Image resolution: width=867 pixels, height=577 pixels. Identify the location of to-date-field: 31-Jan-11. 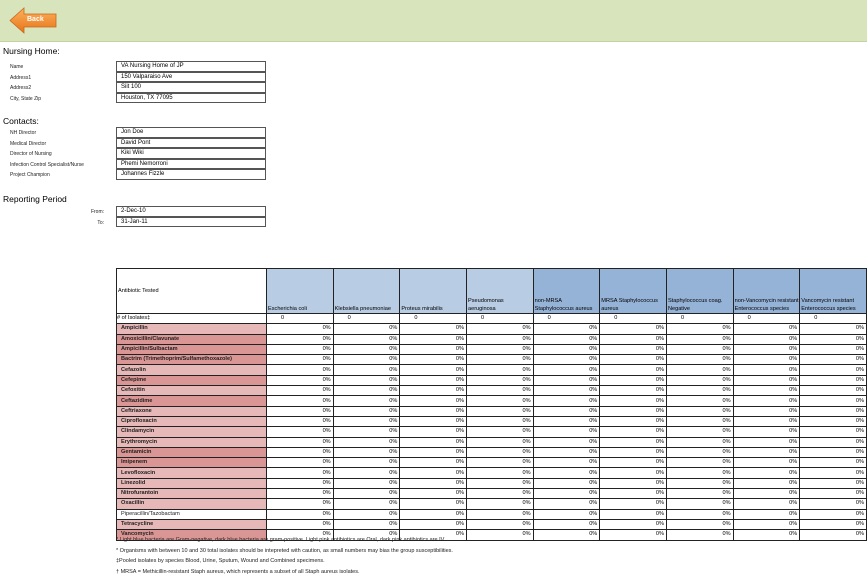
(191, 221).